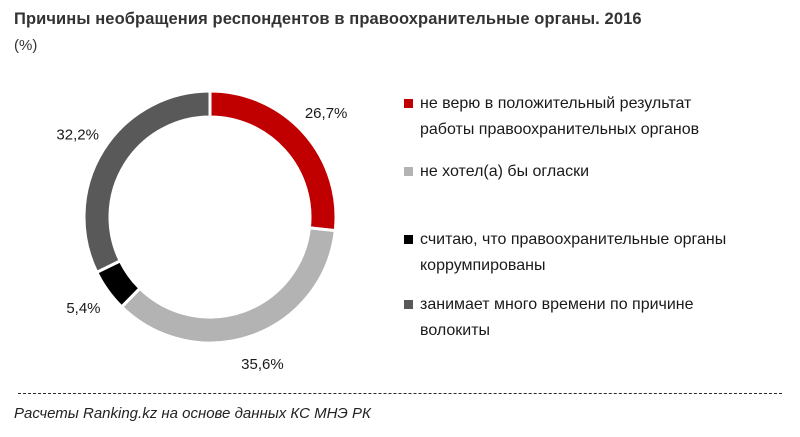  What do you see at coordinates (83, 308) in the screenshot?
I see `data-label: 5,4%` at bounding box center [83, 308].